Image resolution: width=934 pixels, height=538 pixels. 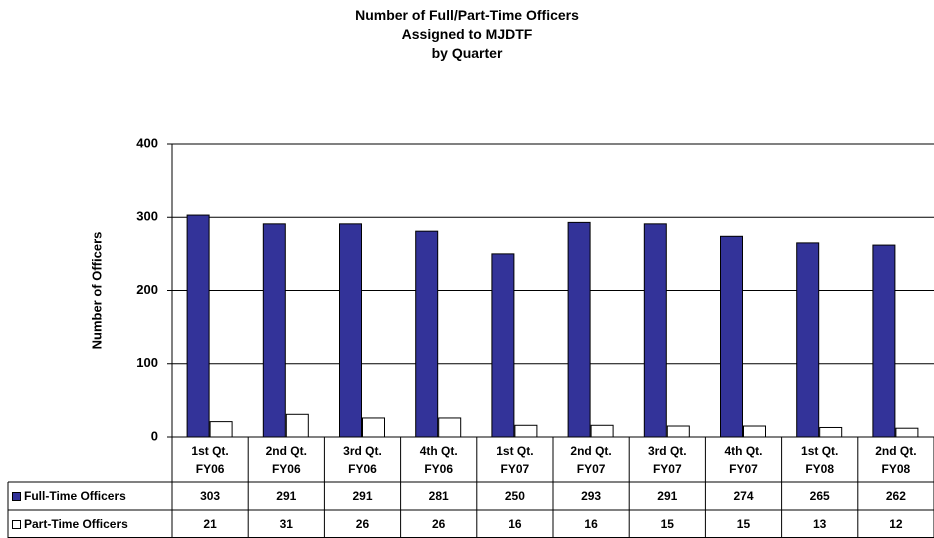 I want to click on x-tick-label: 3rd Qt. FY06, so click(x=362, y=459).